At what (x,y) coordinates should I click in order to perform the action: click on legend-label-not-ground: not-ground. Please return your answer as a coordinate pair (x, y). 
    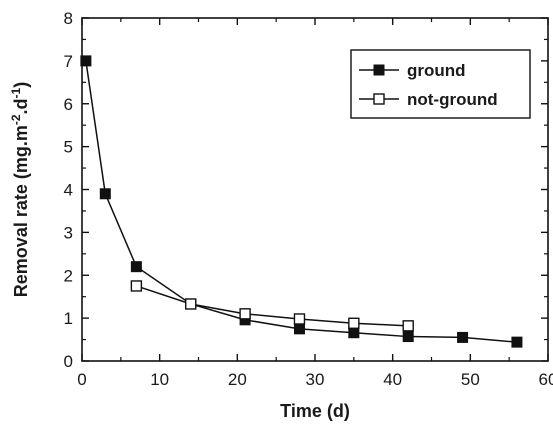
    Looking at the image, I should click on (452, 99).